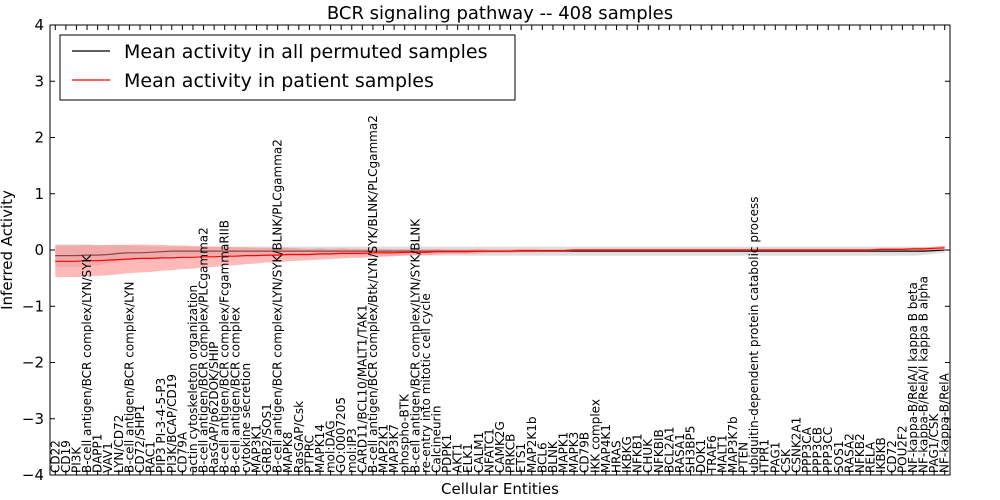  Describe the element at coordinates (722, 453) in the screenshot. I see `entity-label: MALT1` at that location.